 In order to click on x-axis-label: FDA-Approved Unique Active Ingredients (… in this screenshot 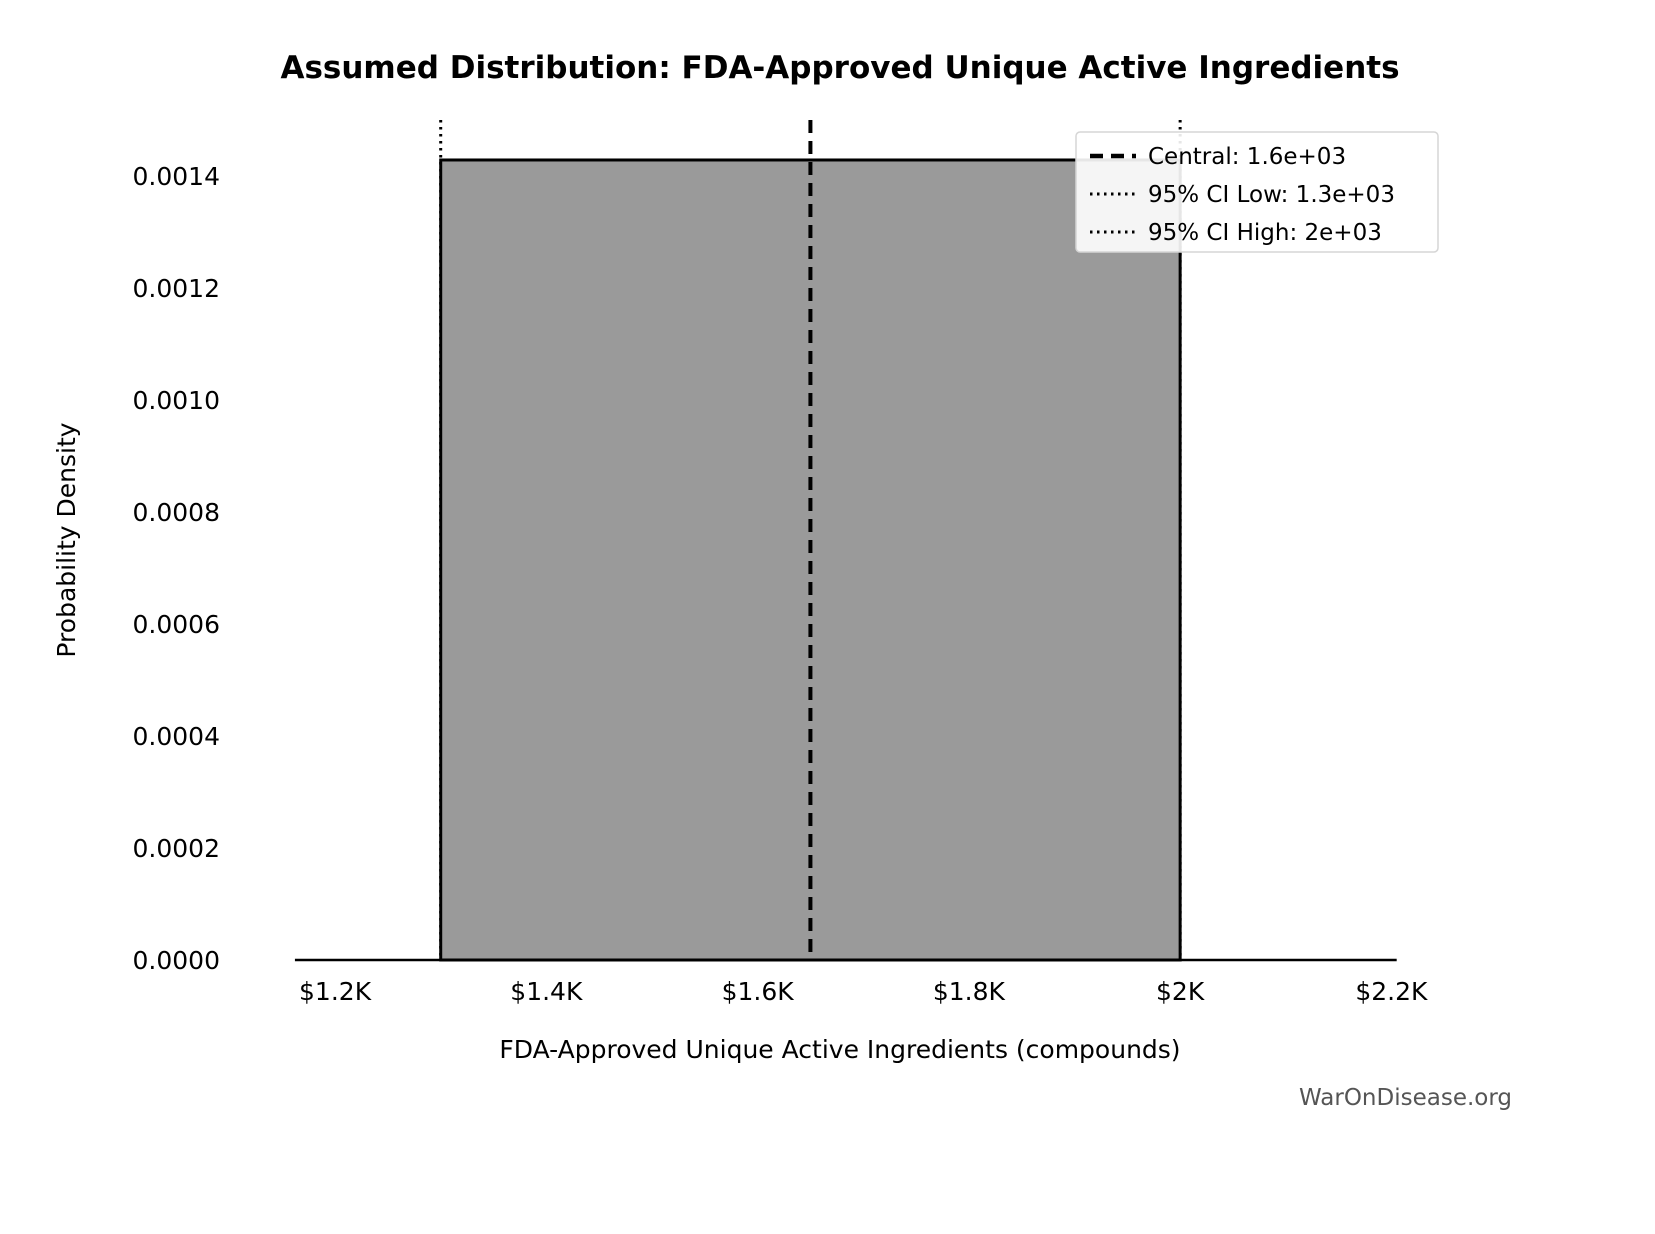, I will do `click(840, 1049)`.